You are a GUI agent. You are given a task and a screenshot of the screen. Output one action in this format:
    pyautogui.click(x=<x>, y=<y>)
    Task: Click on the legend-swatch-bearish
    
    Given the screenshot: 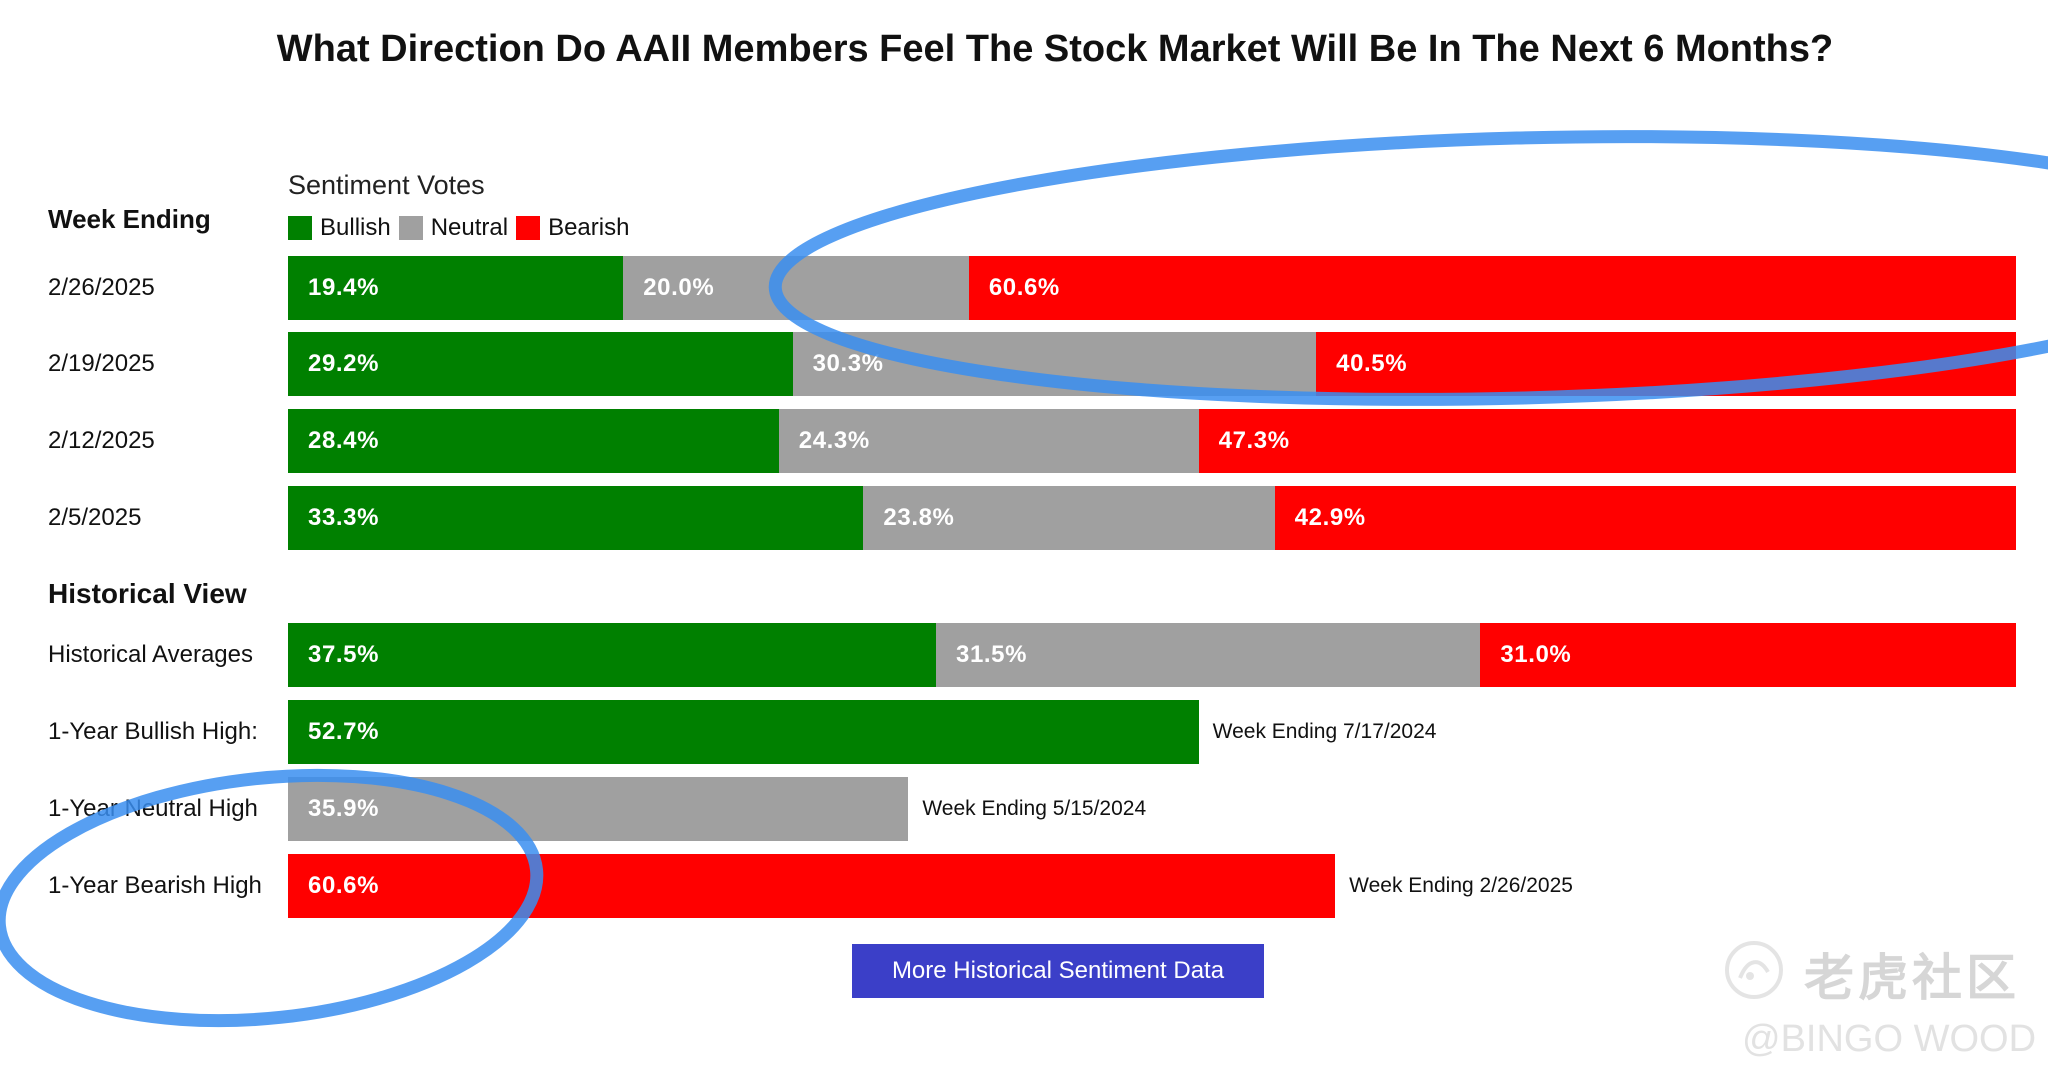 What is the action you would take?
    pyautogui.click(x=528, y=228)
    